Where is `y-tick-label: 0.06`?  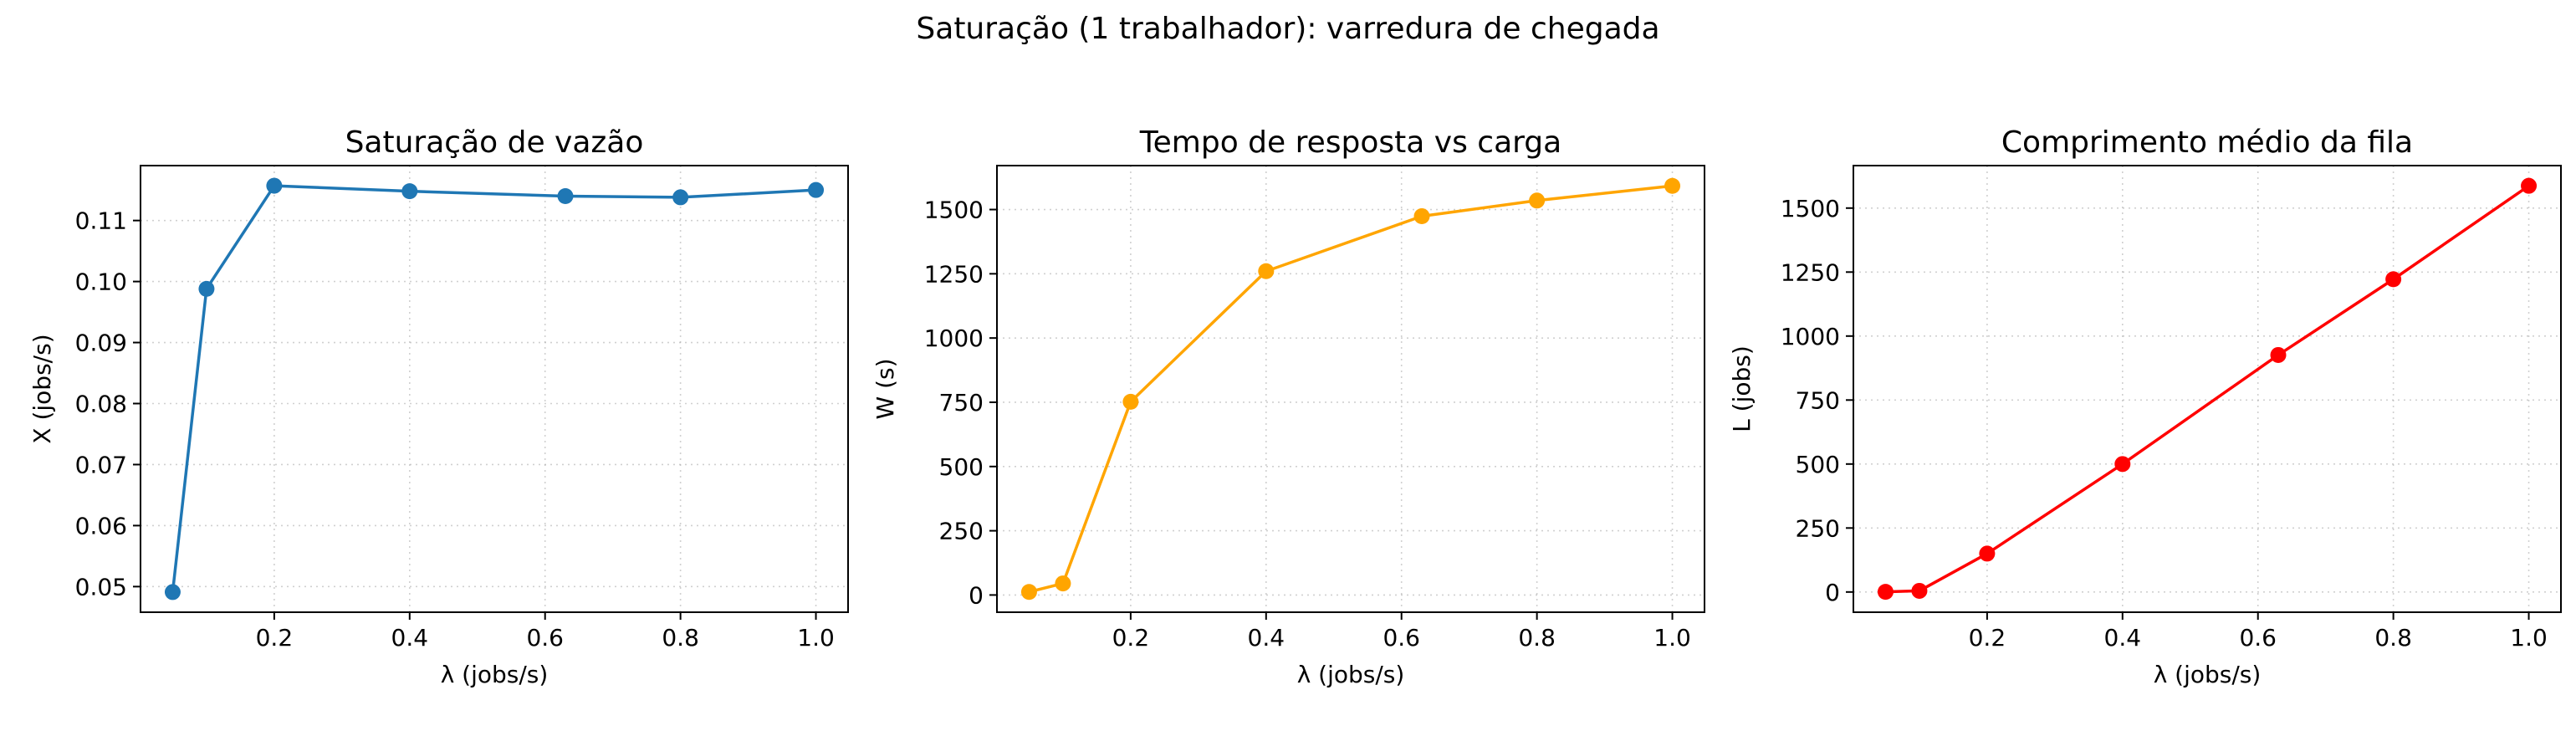 y-tick-label: 0.06 is located at coordinates (101, 525).